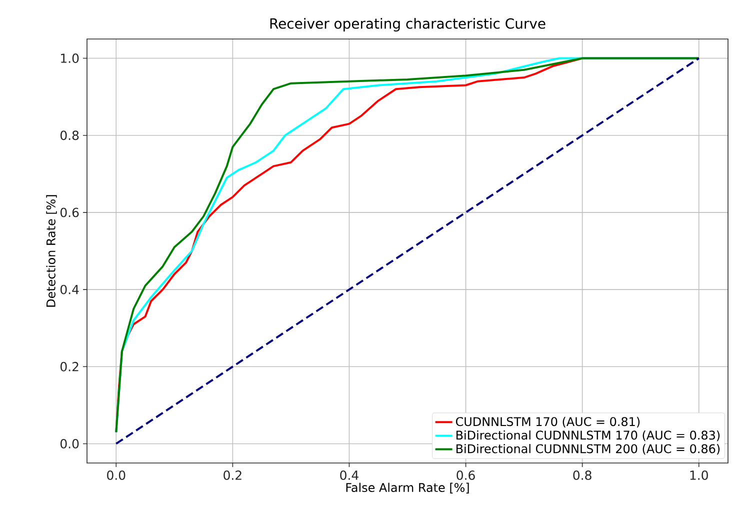 The height and width of the screenshot is (529, 733). Describe the element at coordinates (69, 135) in the screenshot. I see `y-tick-label: 0.8` at that location.